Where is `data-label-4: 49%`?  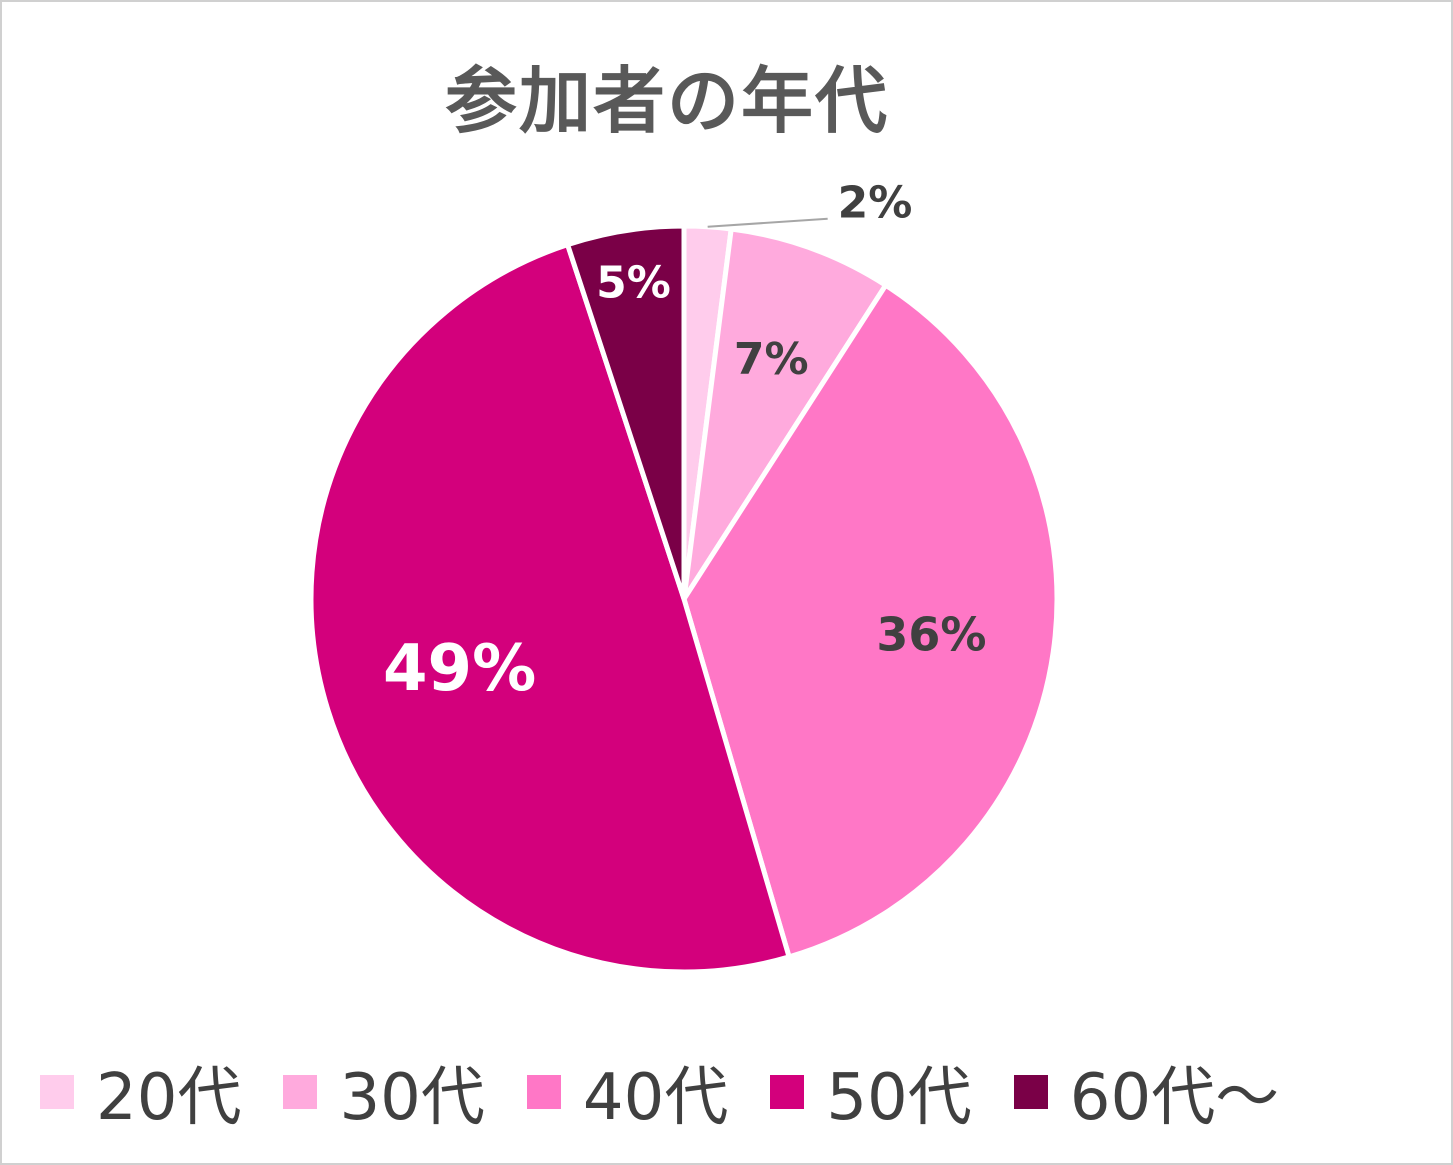
data-label-4: 49% is located at coordinates (459, 669).